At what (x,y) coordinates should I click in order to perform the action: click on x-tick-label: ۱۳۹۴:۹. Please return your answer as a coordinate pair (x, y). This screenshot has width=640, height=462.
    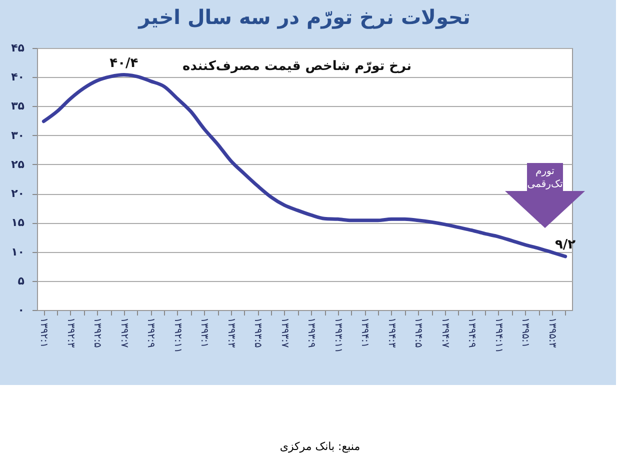
    Looking at the image, I should click on (472, 333).